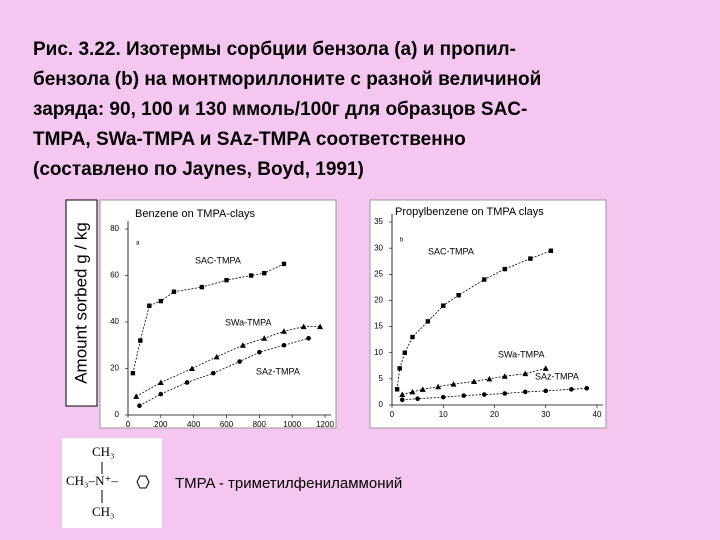  What do you see at coordinates (249, 139) in the screenshot?
I see `caption-line: TMPA, SWa-TMPA и SAz-TMPA соответственно` at bounding box center [249, 139].